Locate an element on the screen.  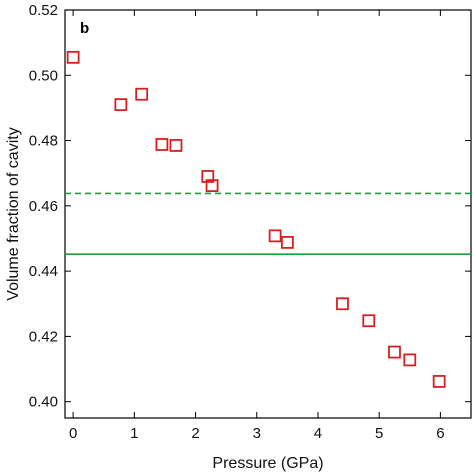
y-tick-label: 0.40 is located at coordinates (43, 402).